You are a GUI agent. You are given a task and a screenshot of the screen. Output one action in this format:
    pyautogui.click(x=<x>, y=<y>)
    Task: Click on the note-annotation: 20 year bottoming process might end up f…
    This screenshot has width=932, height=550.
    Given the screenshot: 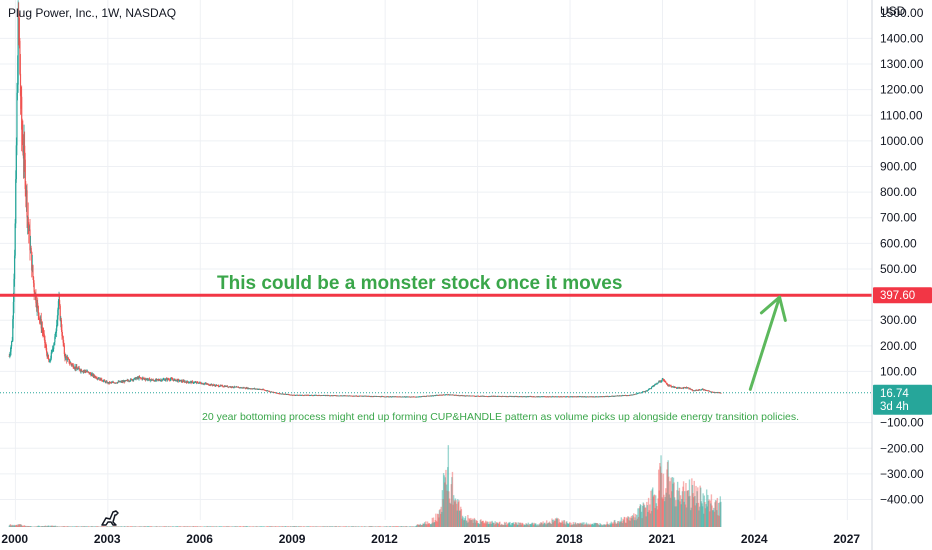 What is the action you would take?
    pyautogui.click(x=500, y=417)
    